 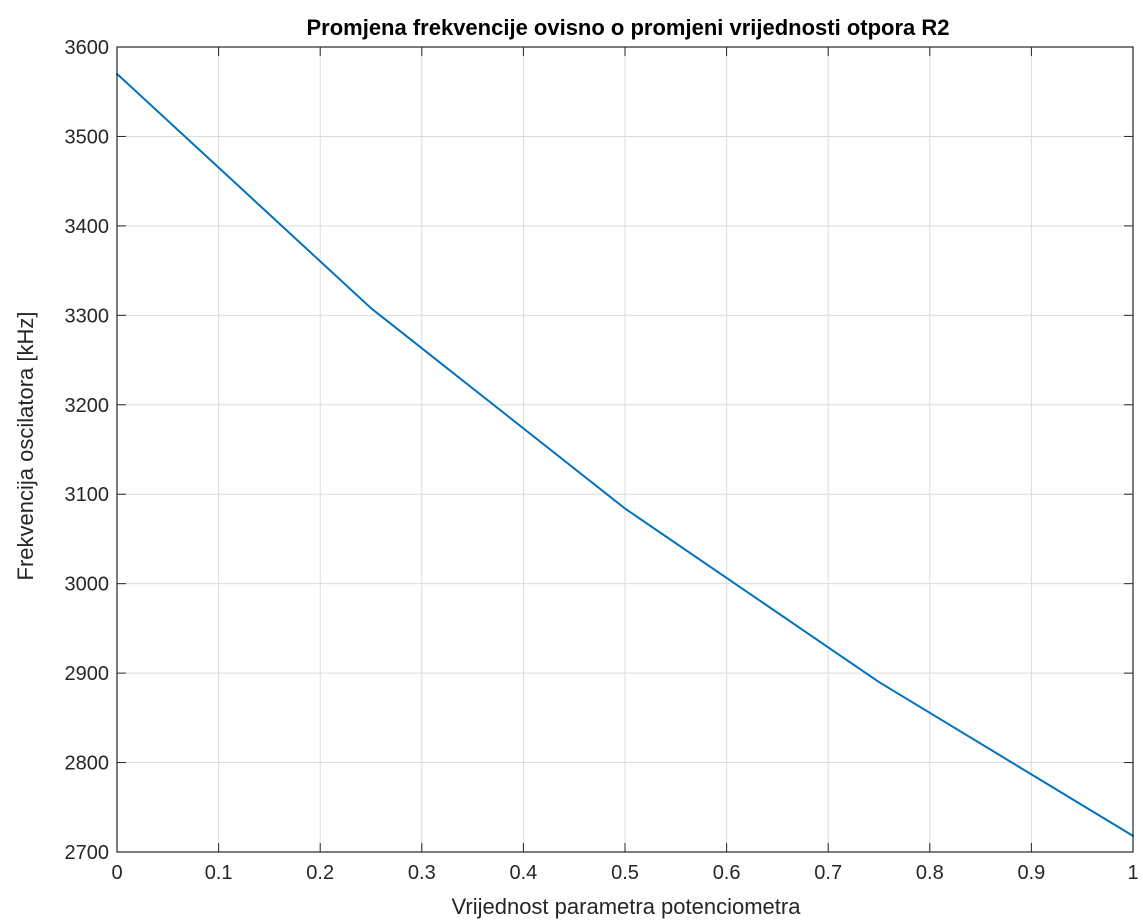 I want to click on x-axis-label: Vrijednost parametra potenciometra, so click(x=627, y=906).